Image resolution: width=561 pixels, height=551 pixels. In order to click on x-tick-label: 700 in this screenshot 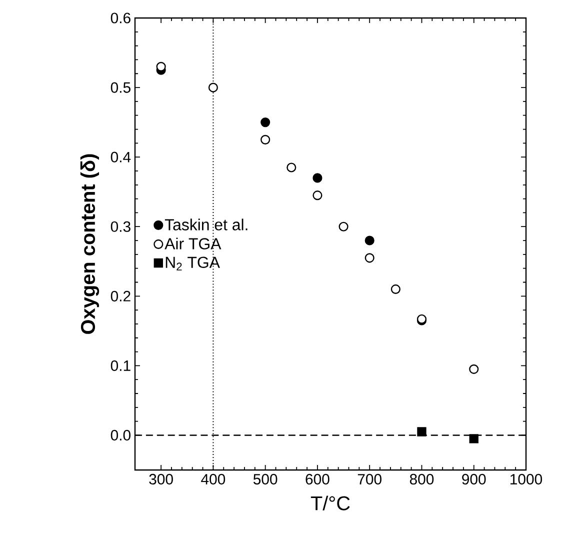, I will do `click(370, 479)`.